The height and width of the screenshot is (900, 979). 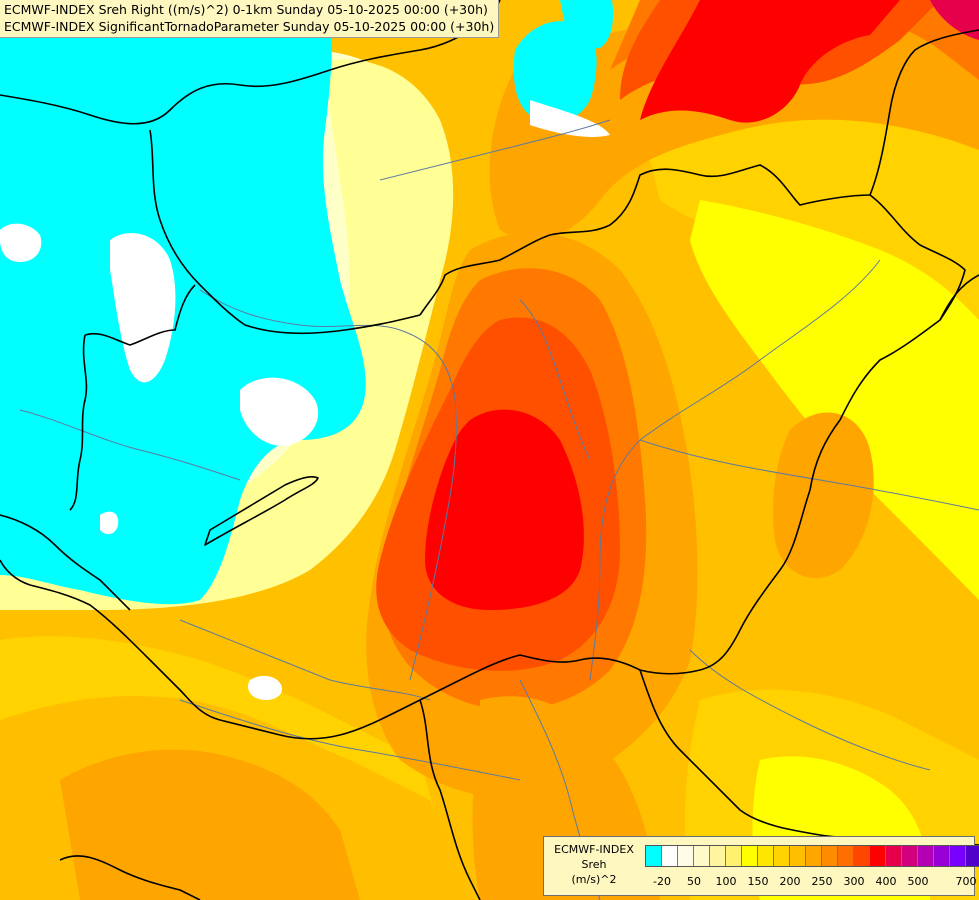 I want to click on legend-tick: 250, so click(x=822, y=881).